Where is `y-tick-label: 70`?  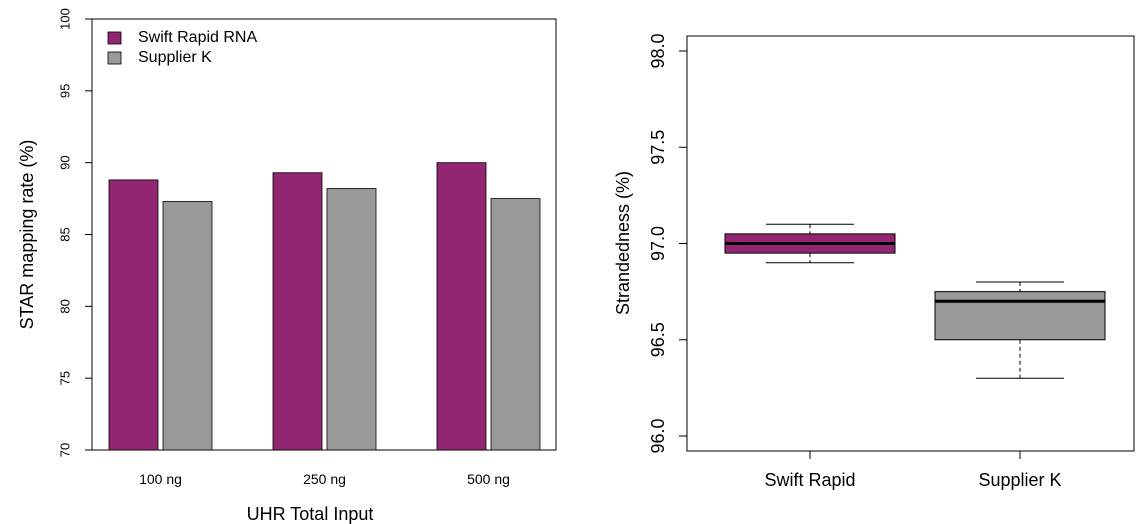
y-tick-label: 70 is located at coordinates (64, 450).